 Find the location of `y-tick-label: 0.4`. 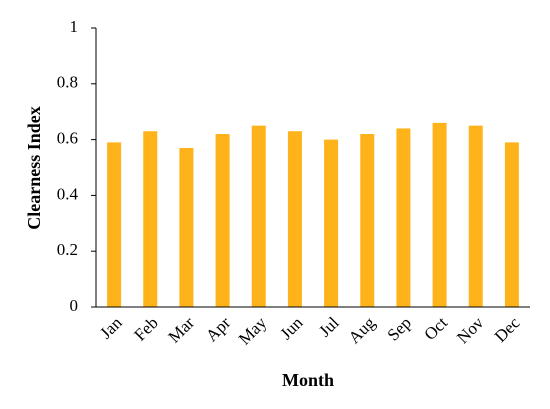

y-tick-label: 0.4 is located at coordinates (68, 193).